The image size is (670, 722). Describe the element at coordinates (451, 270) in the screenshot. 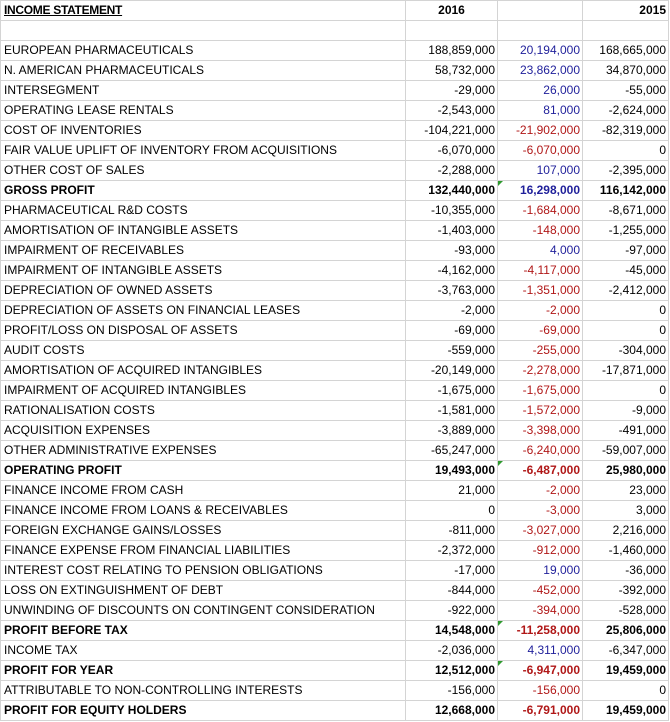

I see `value-2016-cell: -4,162,000` at that location.